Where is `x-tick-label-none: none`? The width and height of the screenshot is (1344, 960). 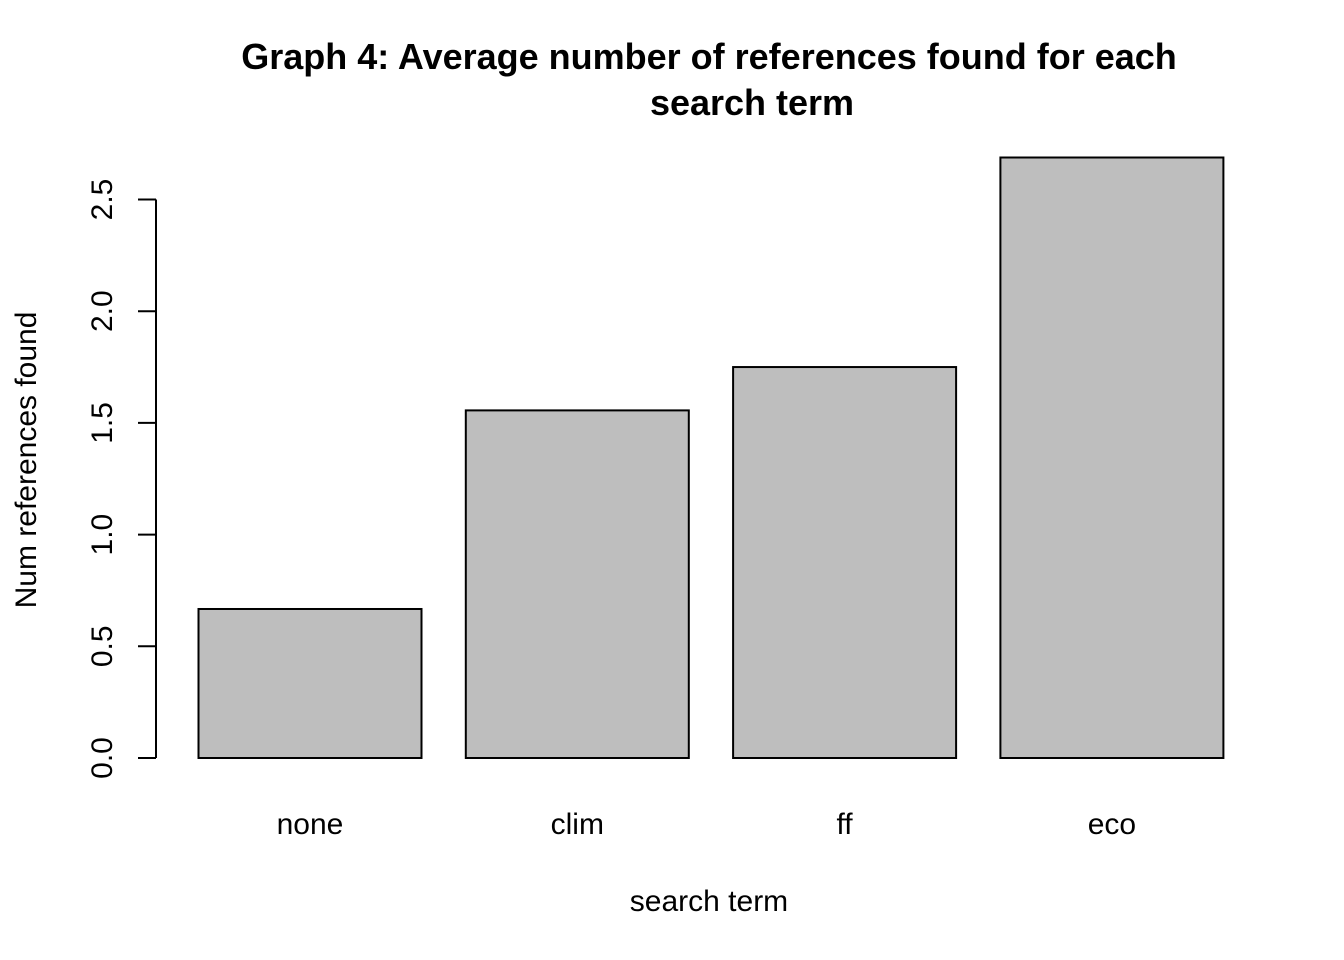
x-tick-label-none: none is located at coordinates (310, 824).